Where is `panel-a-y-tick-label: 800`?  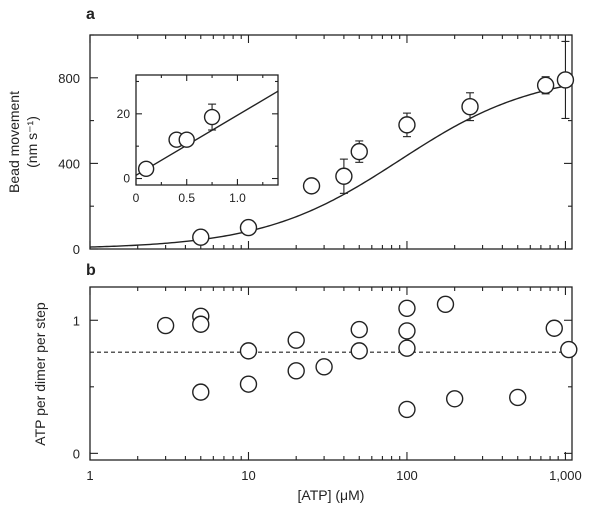 panel-a-y-tick-label: 800 is located at coordinates (69, 78).